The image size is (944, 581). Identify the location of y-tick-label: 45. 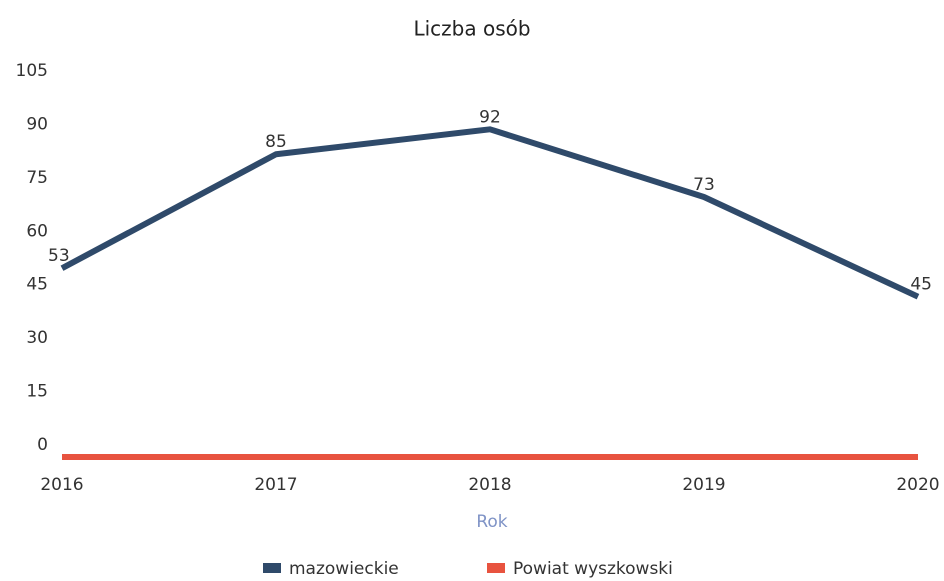
(37, 285).